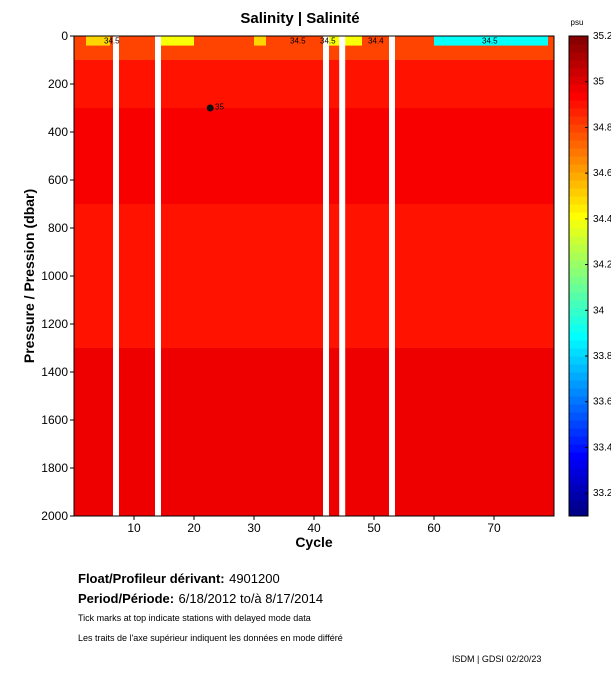 This screenshot has width=611, height=675. Describe the element at coordinates (602, 36) in the screenshot. I see `colorbar-tick-label: 35.2` at that location.